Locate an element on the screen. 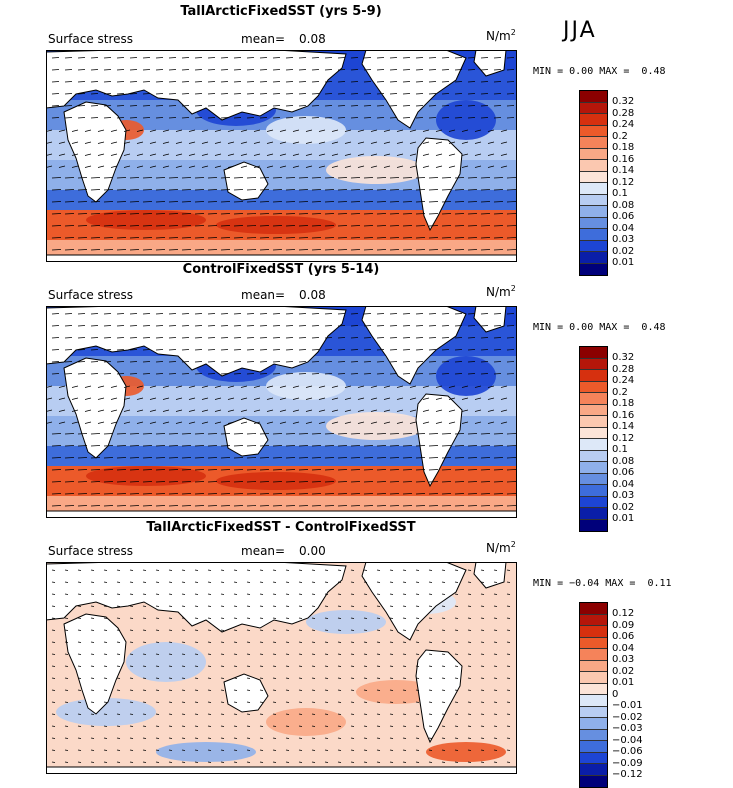  panel-1-units: N/m2 is located at coordinates (501, 35).